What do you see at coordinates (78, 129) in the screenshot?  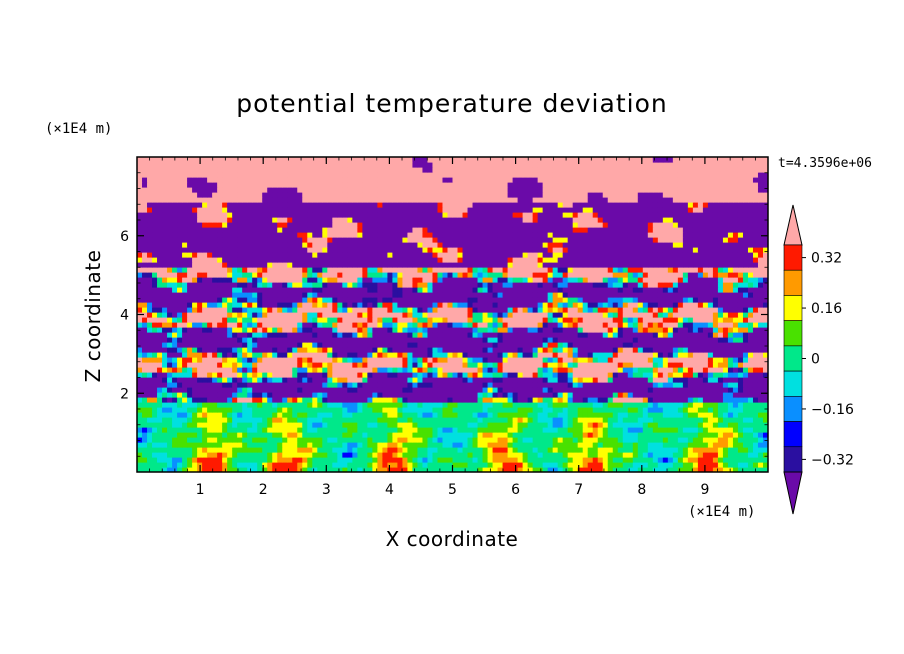 I see `y-unit-label: (×1E4 m)` at bounding box center [78, 129].